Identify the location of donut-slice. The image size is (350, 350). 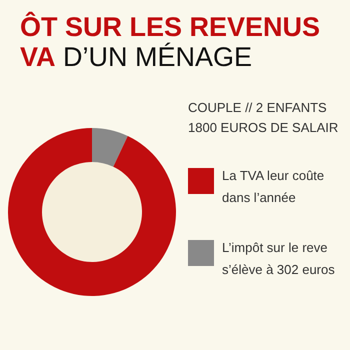
(110, 147).